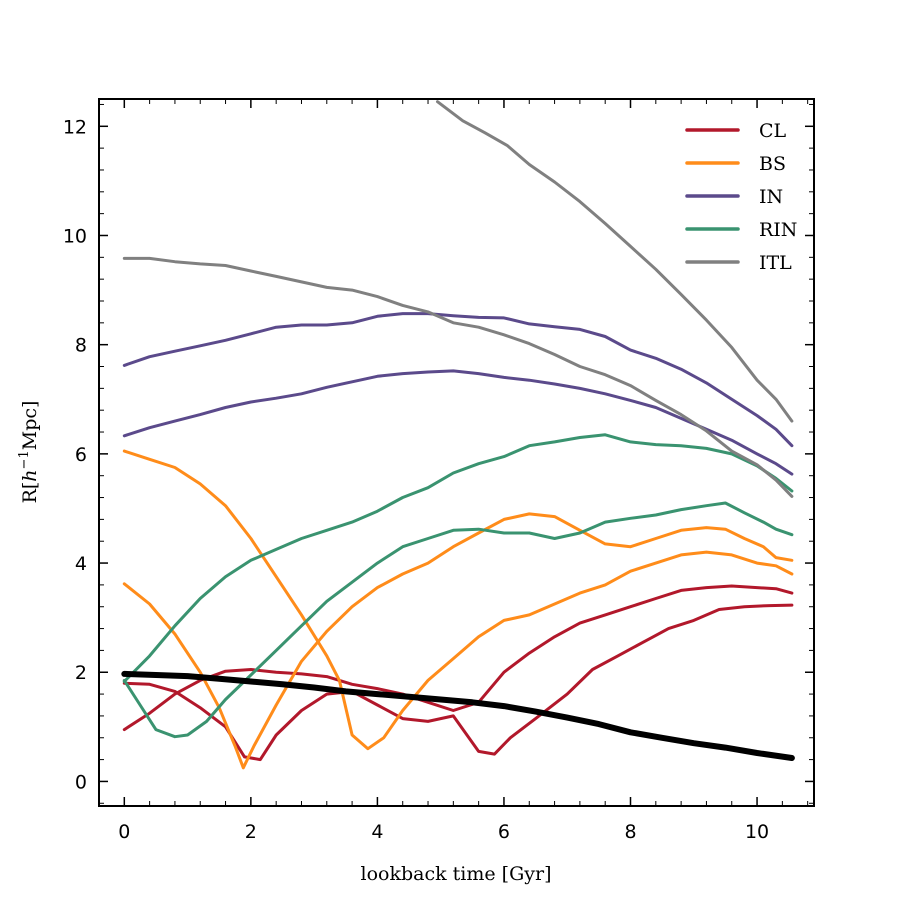  I want to click on series-line-itl, so click(615, 261).